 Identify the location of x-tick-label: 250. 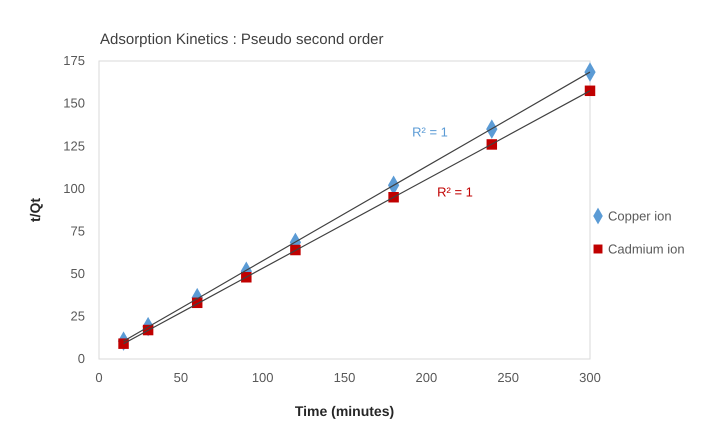
(508, 378).